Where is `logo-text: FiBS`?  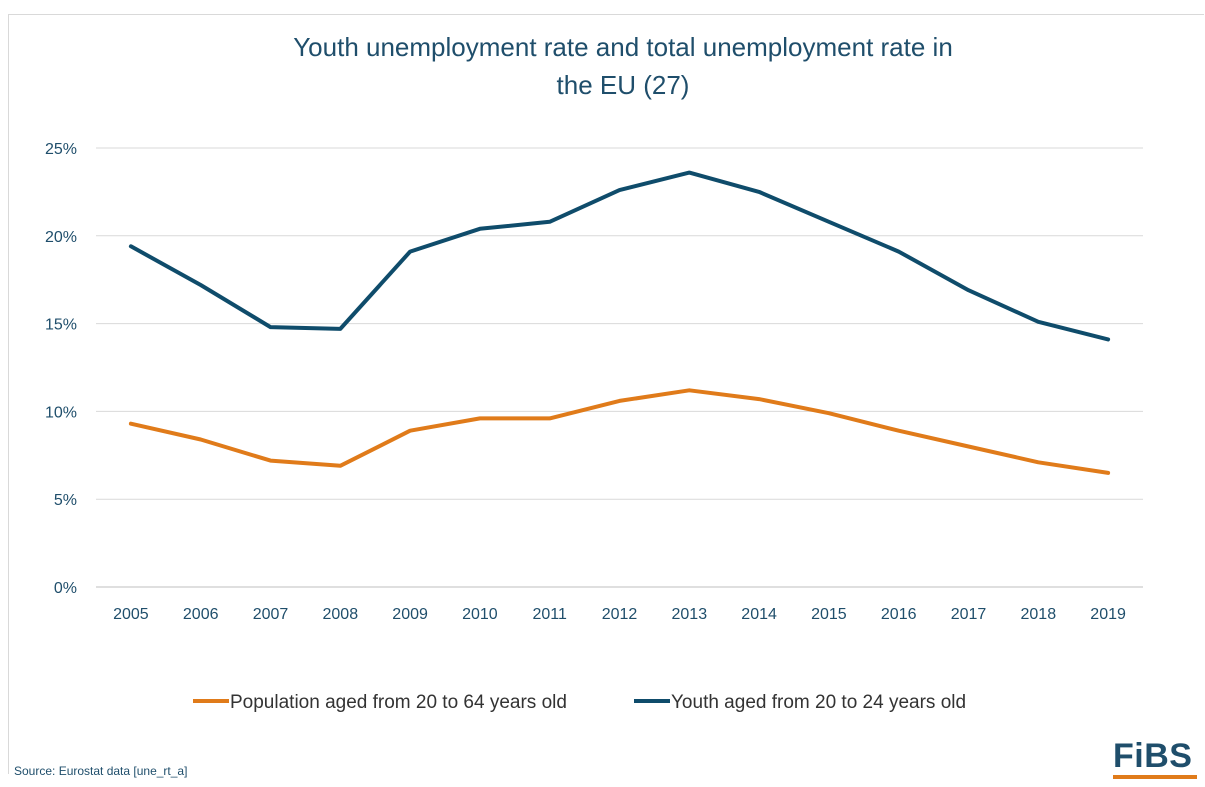 logo-text: FiBS is located at coordinates (1153, 756).